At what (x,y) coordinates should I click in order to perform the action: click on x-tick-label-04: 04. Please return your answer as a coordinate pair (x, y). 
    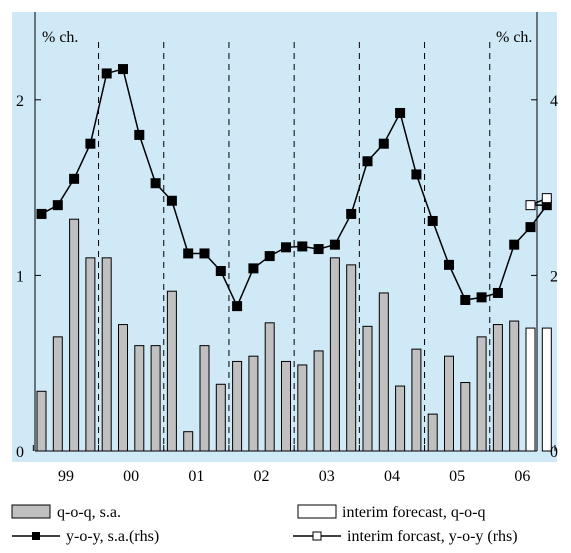
    Looking at the image, I should click on (392, 476).